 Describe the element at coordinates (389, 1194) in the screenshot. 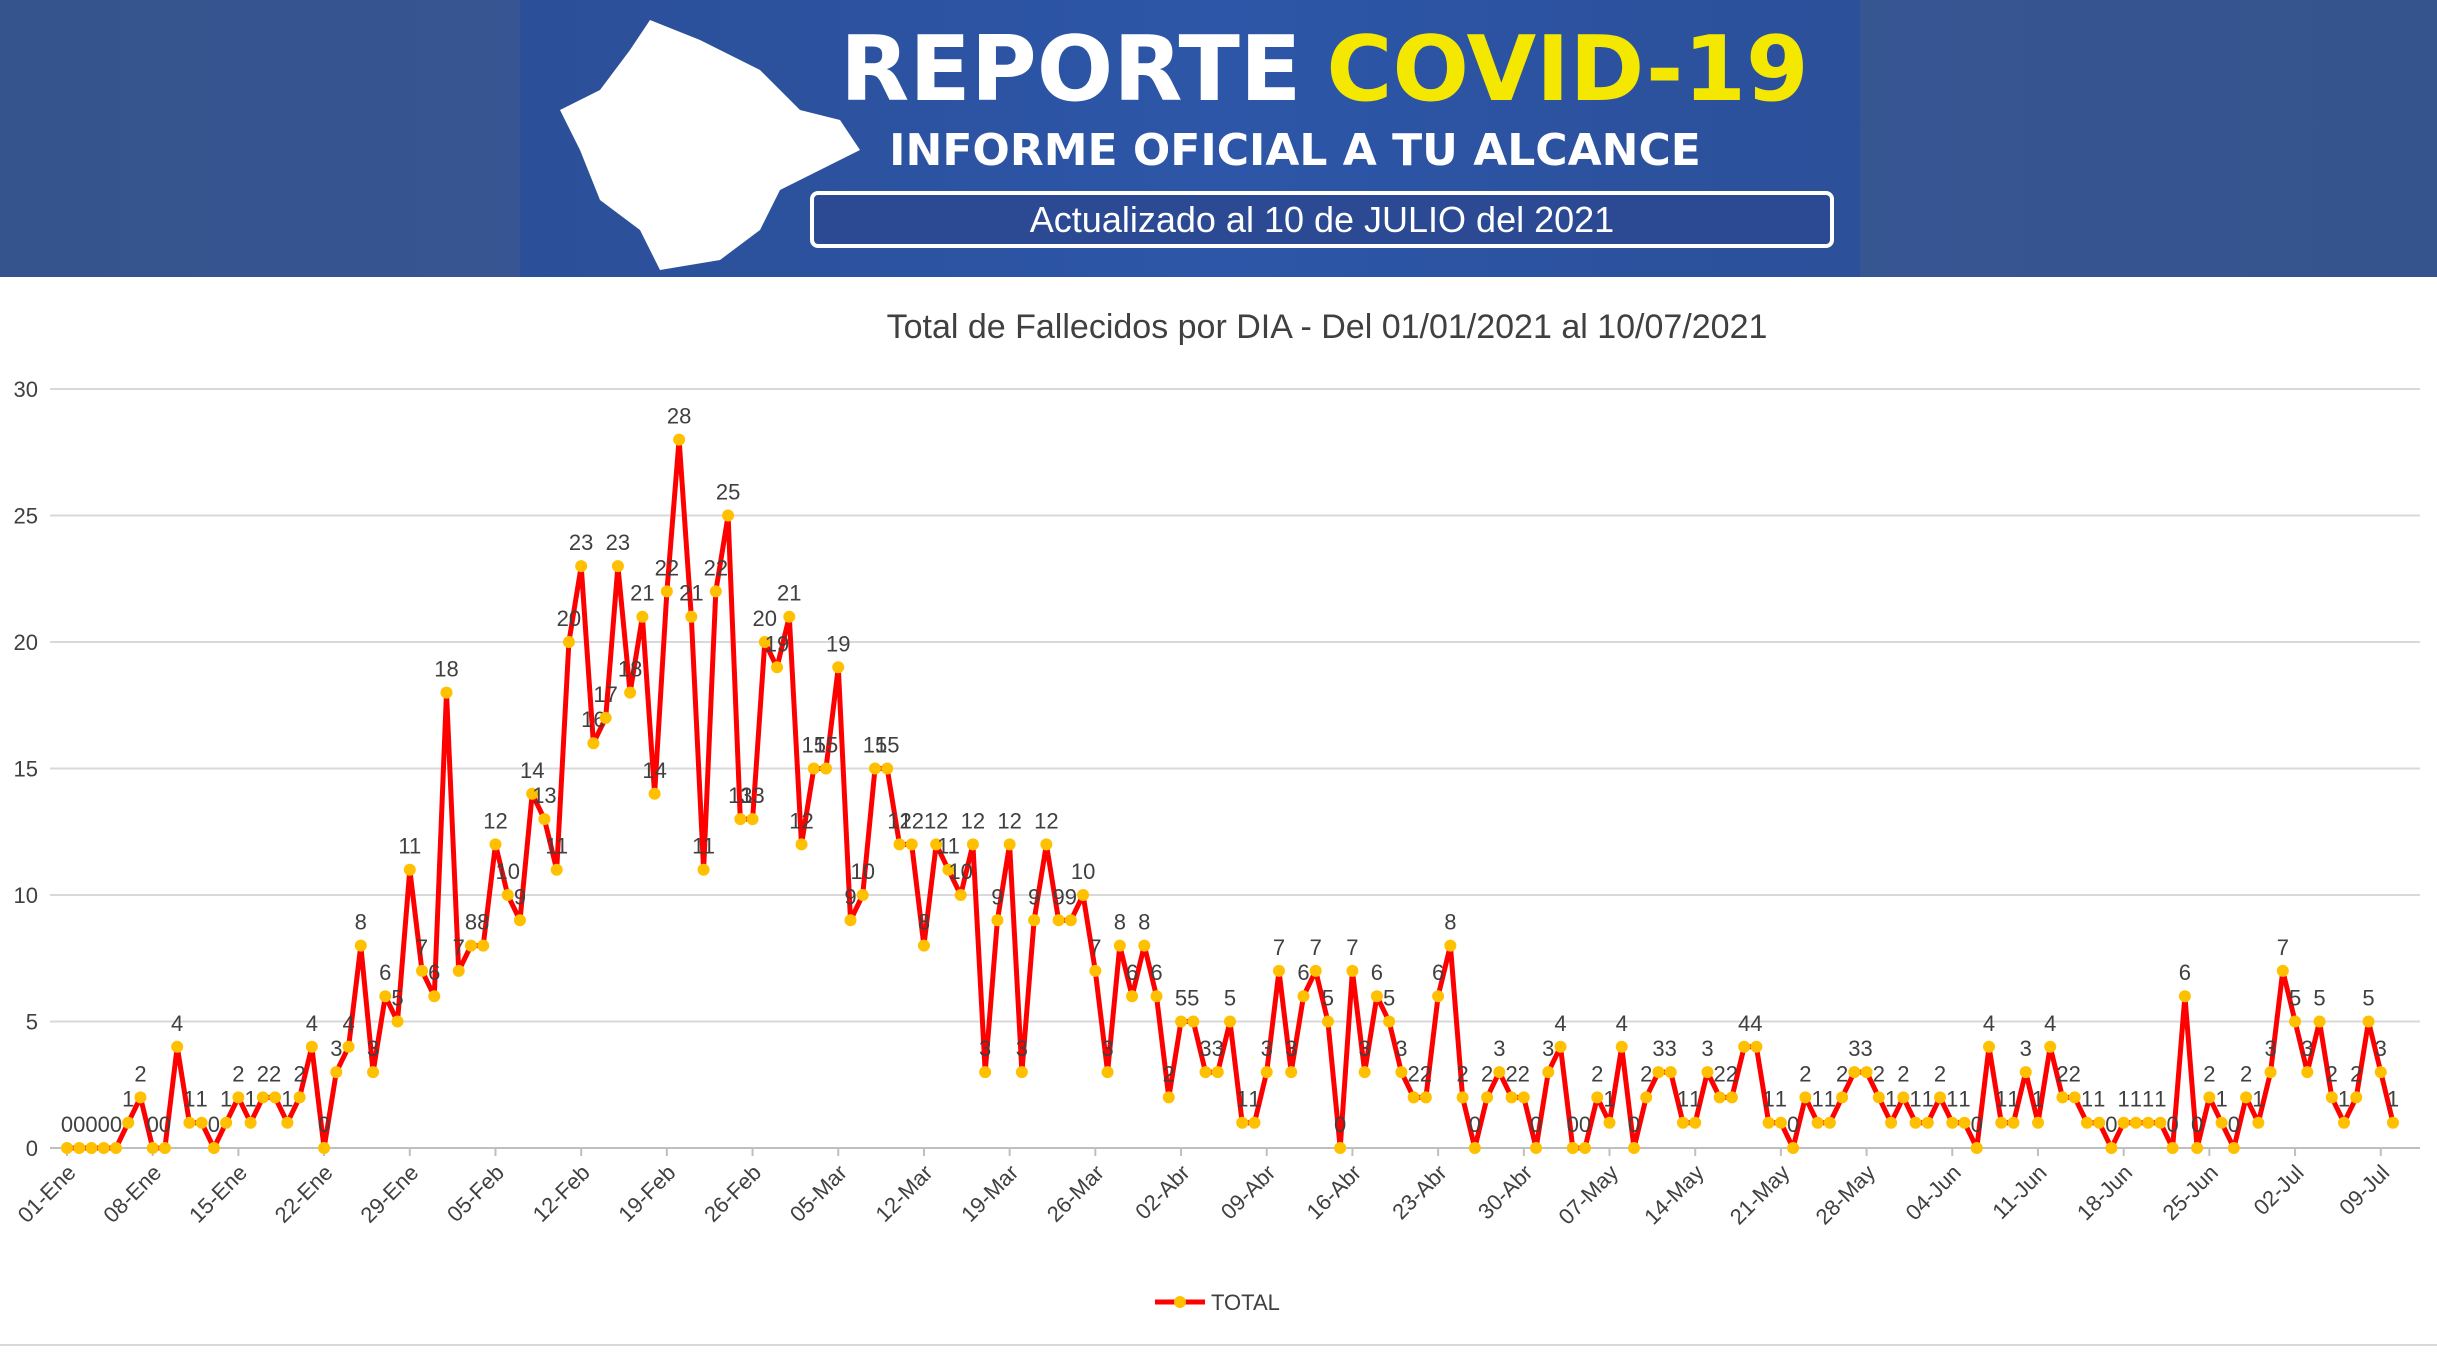

I see `x-tick-label: 29-Ene` at that location.